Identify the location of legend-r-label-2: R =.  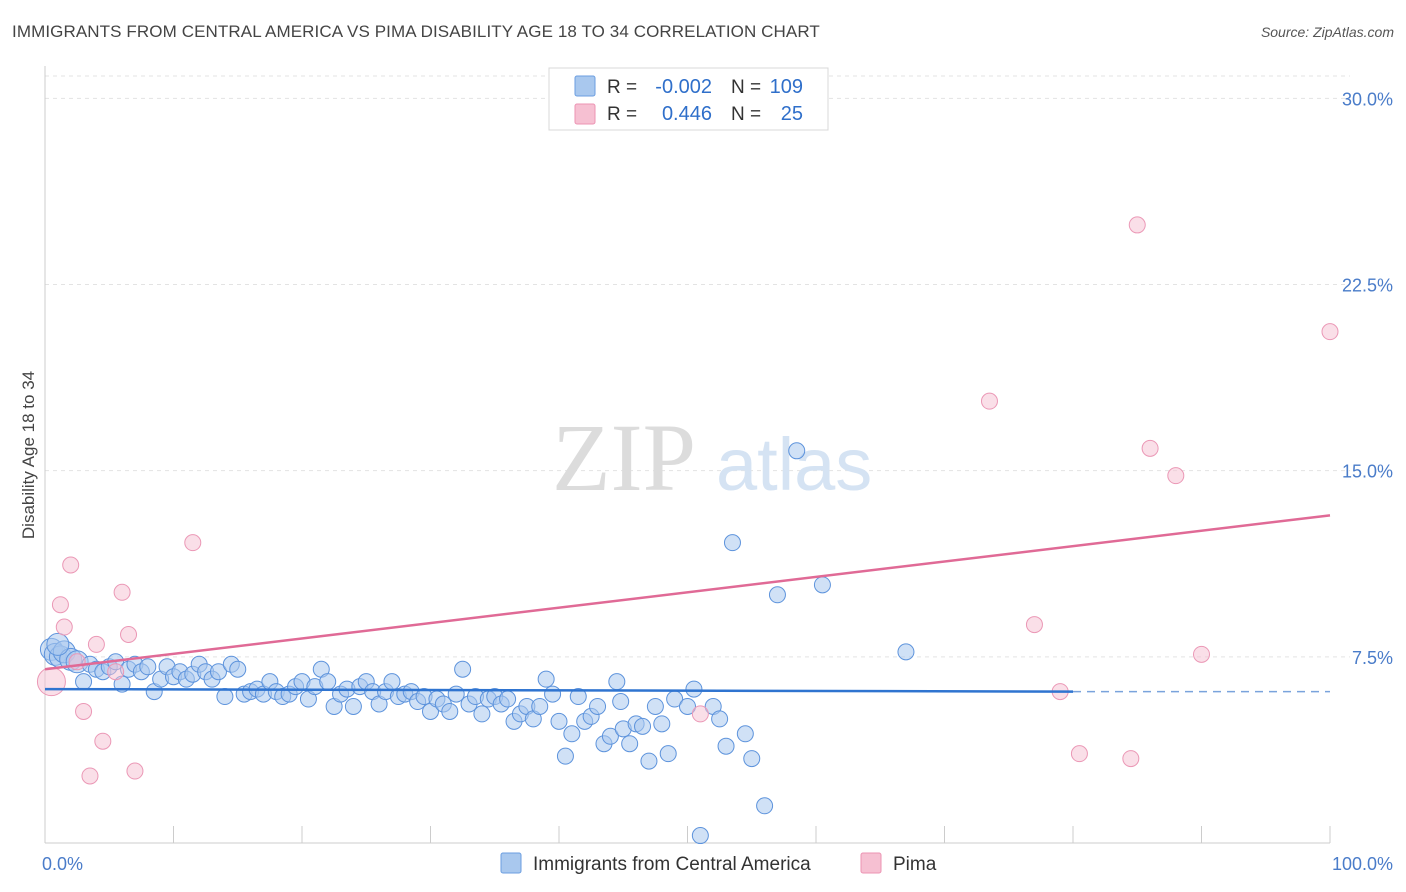
(622, 114).